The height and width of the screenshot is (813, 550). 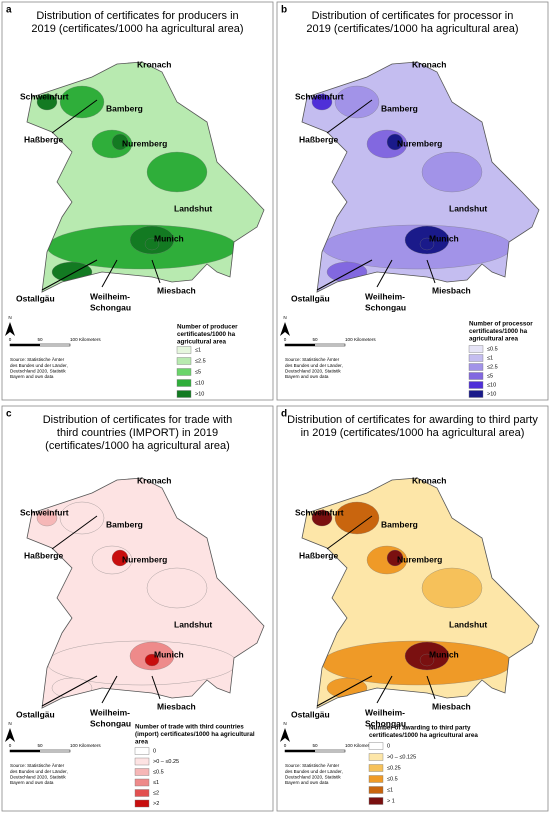 I want to click on city-label: Munich, so click(x=444, y=238).